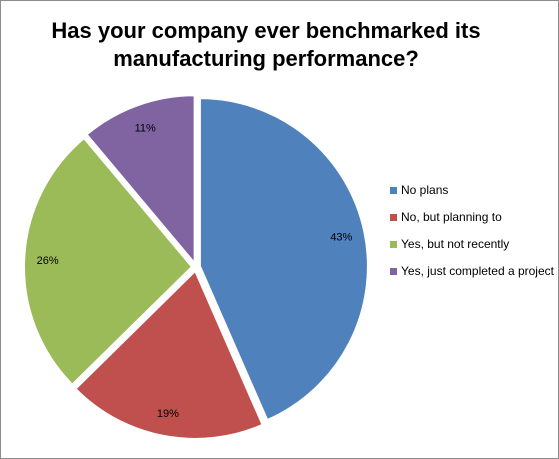 The height and width of the screenshot is (459, 559). I want to click on legend-item-just-completed: Yes, just completed a project, so click(472, 271).